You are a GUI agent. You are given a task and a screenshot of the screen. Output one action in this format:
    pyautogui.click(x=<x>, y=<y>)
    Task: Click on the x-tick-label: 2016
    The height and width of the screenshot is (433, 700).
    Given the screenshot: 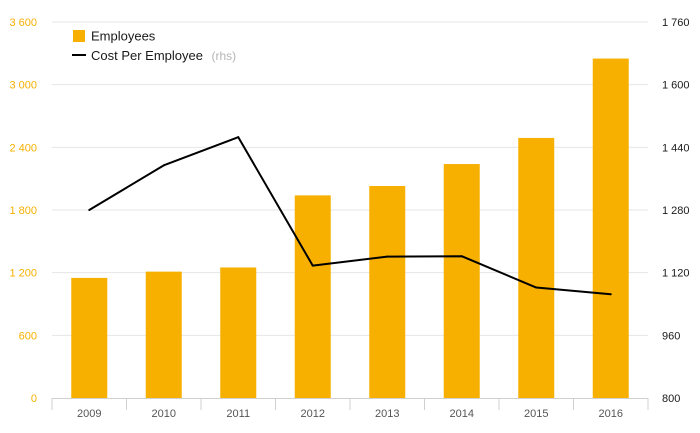 What is the action you would take?
    pyautogui.click(x=611, y=414)
    